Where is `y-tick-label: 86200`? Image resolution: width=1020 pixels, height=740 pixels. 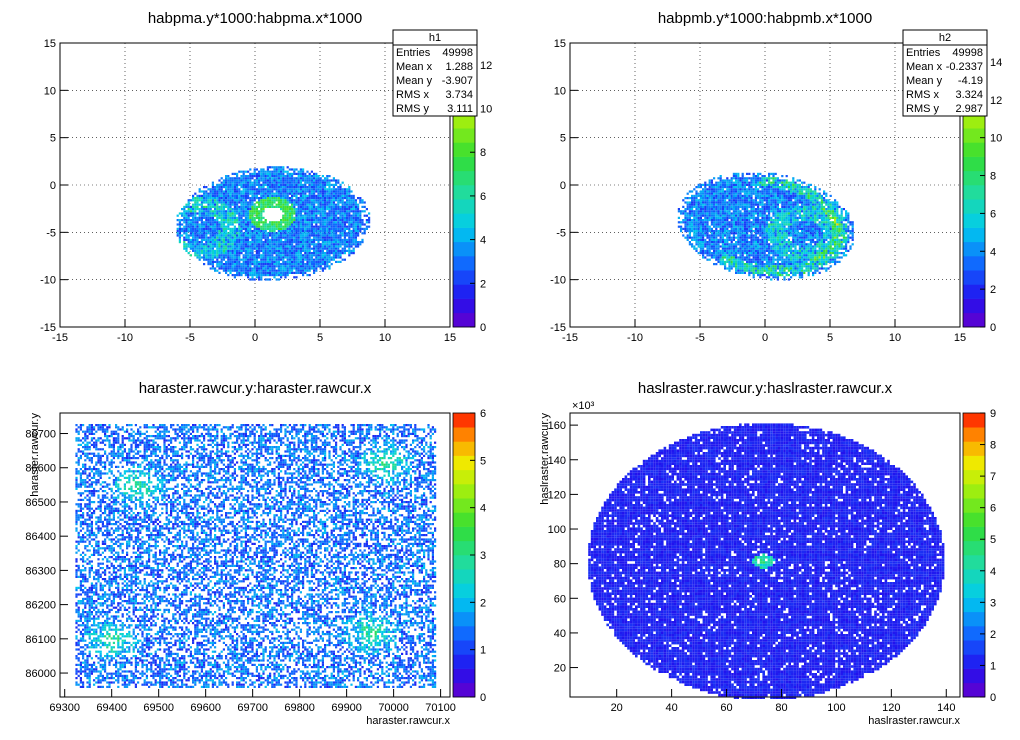
y-tick-label: 86200 is located at coordinates (40, 606).